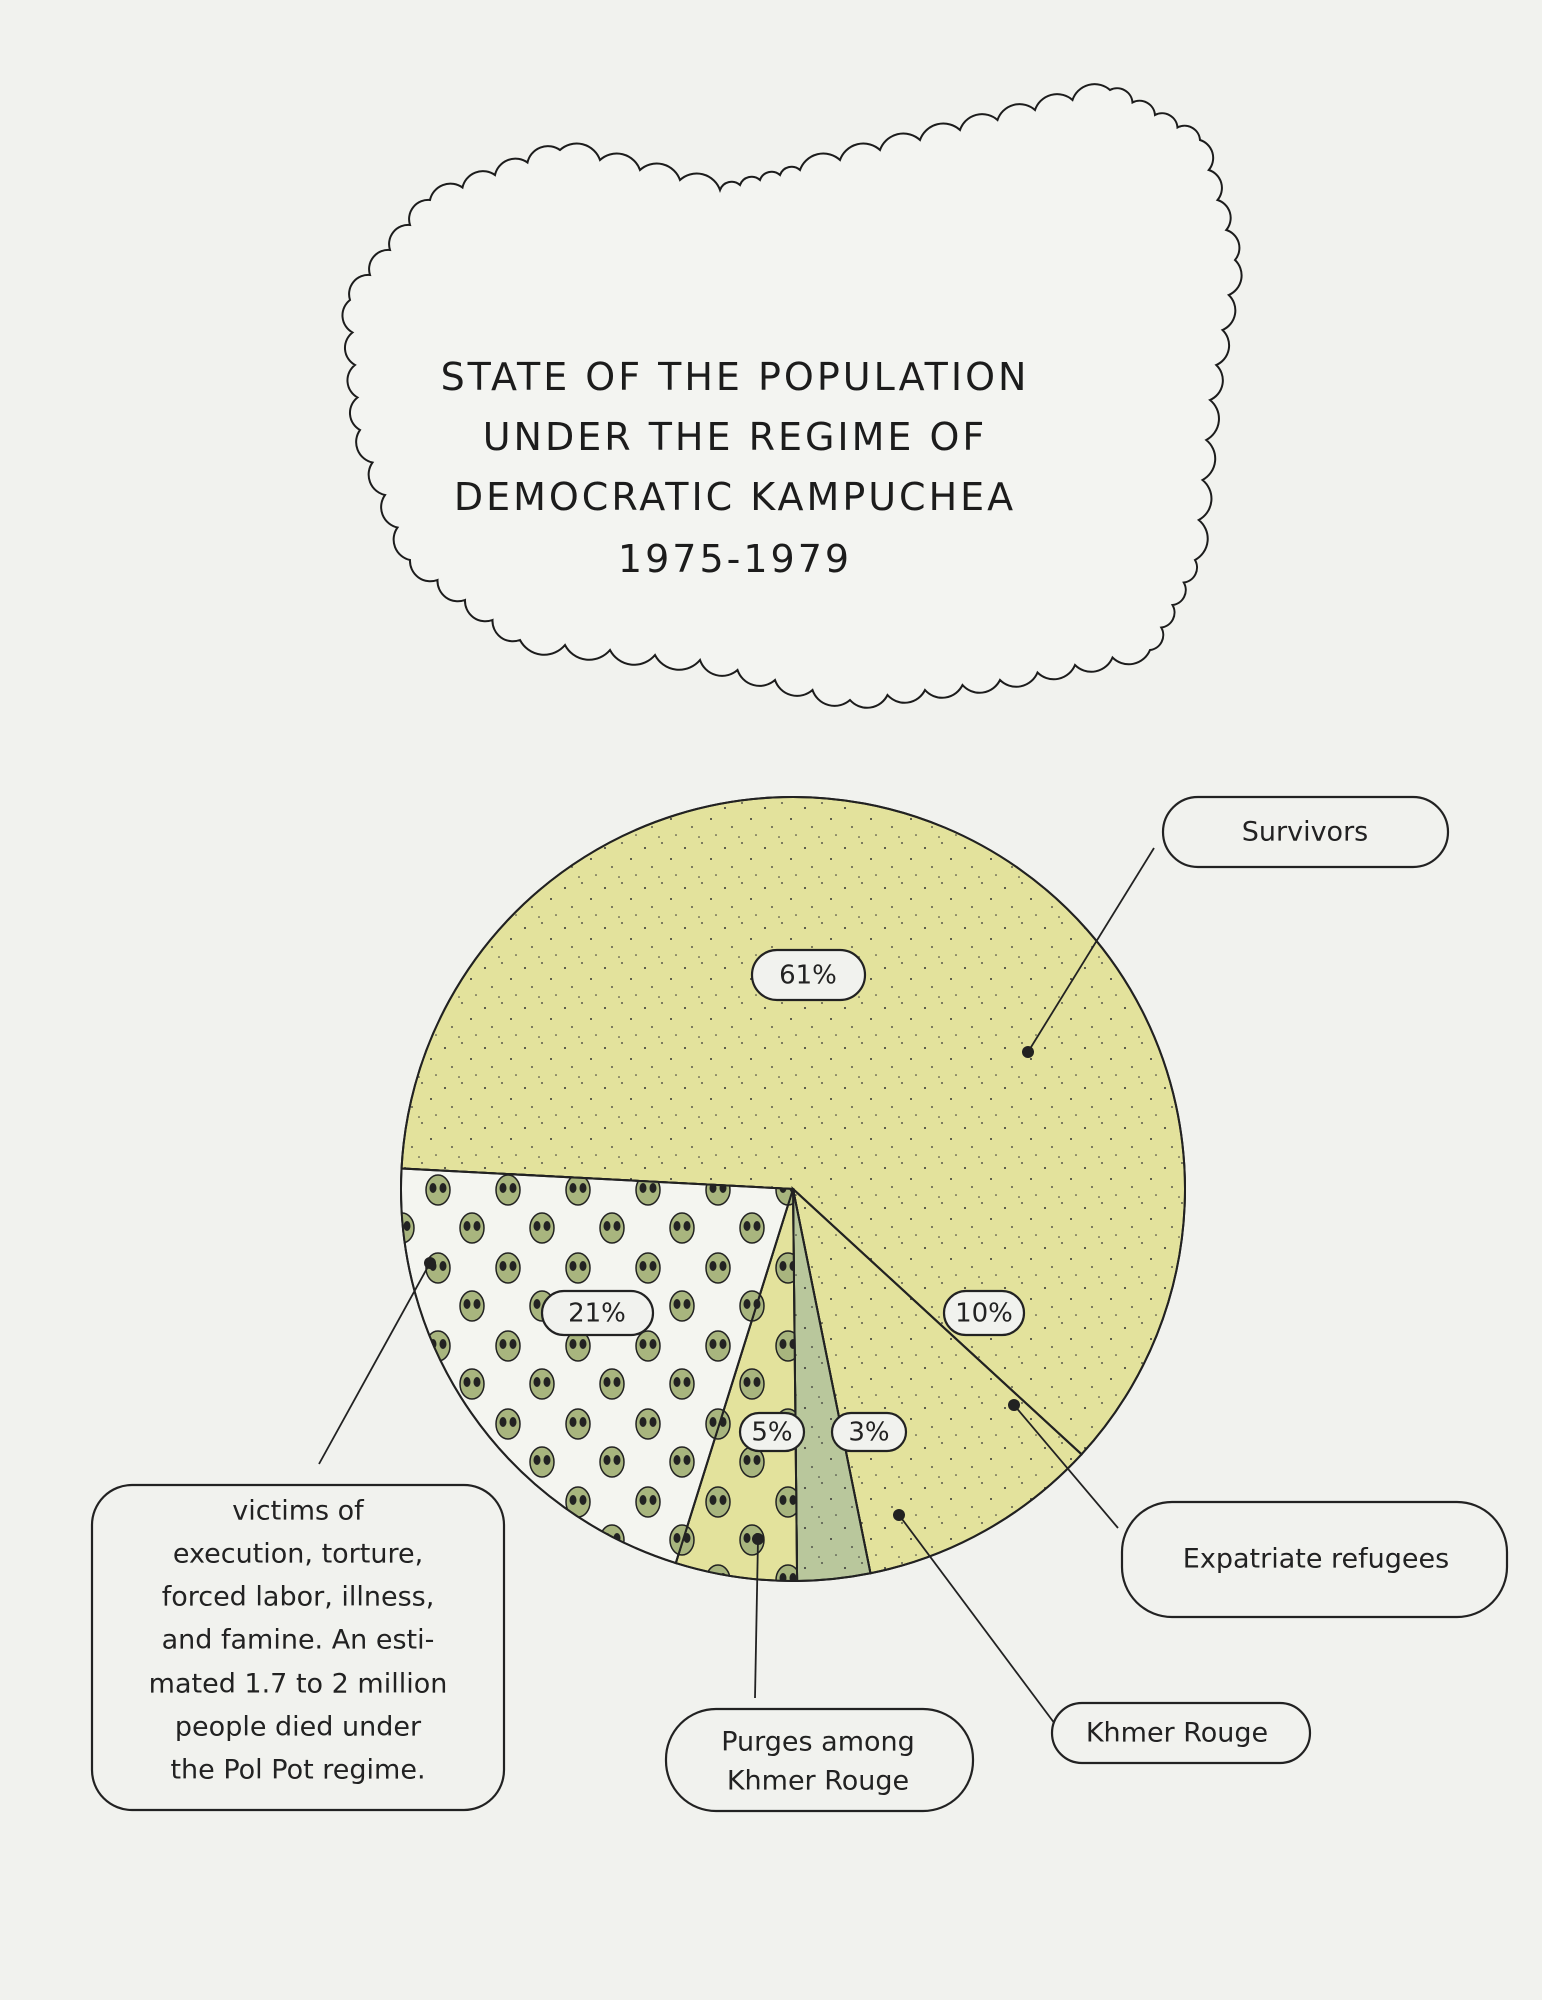 The height and width of the screenshot is (2000, 1542). I want to click on title-line-1: STATE OF THE POPULATION, so click(735, 377).